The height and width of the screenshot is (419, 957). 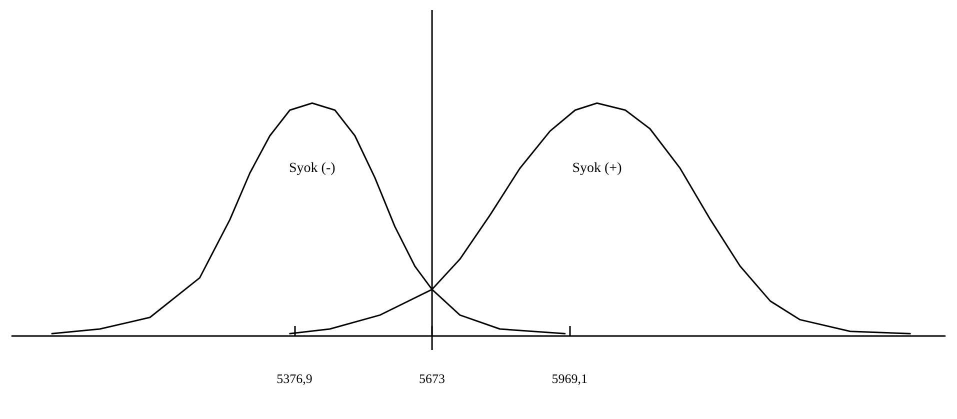 I want to click on x-tick-label: 5376,9, so click(x=294, y=378).